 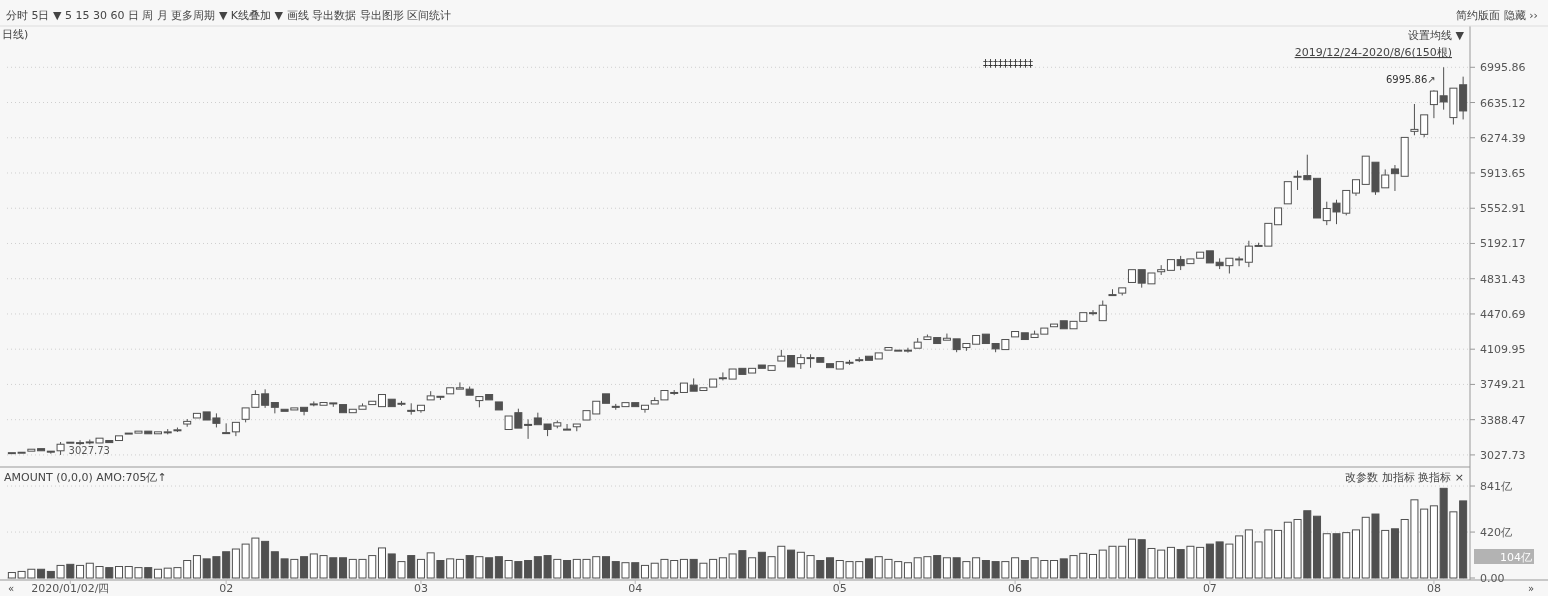 I want to click on y-tick-label: 420亿, so click(x=1496, y=533).